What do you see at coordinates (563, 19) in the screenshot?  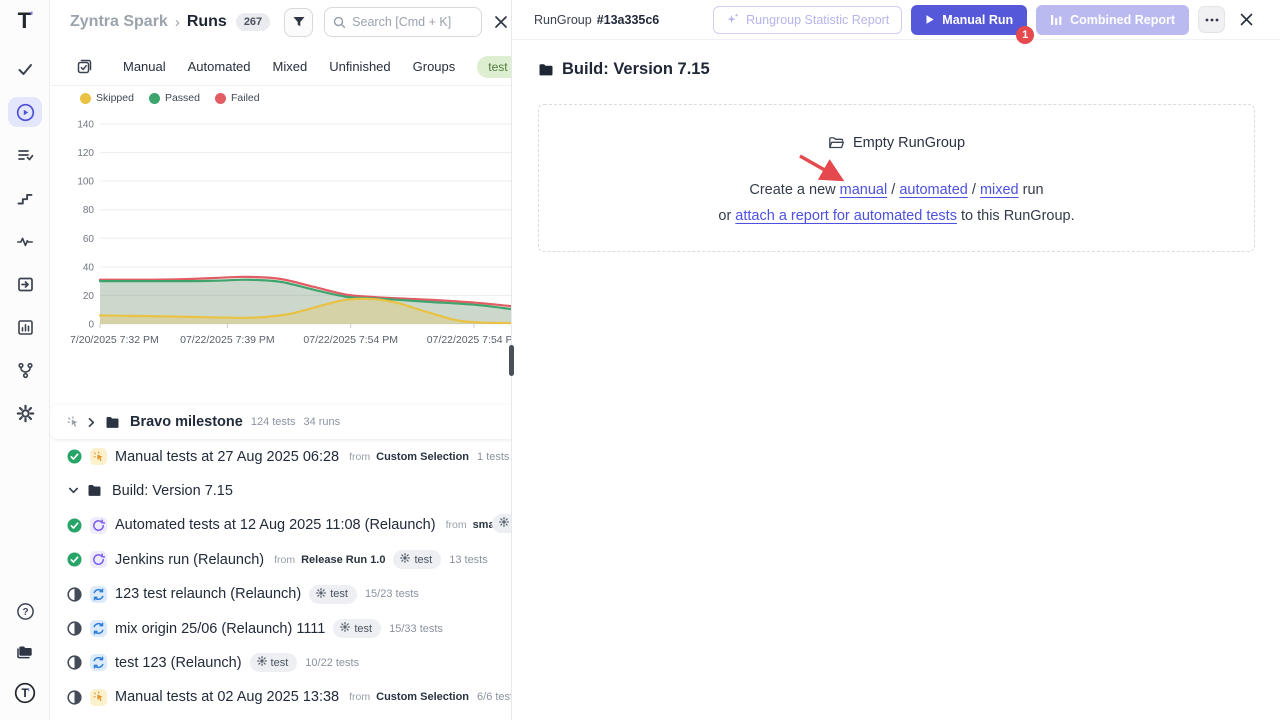 I see `rungroup-label: RunGroup` at bounding box center [563, 19].